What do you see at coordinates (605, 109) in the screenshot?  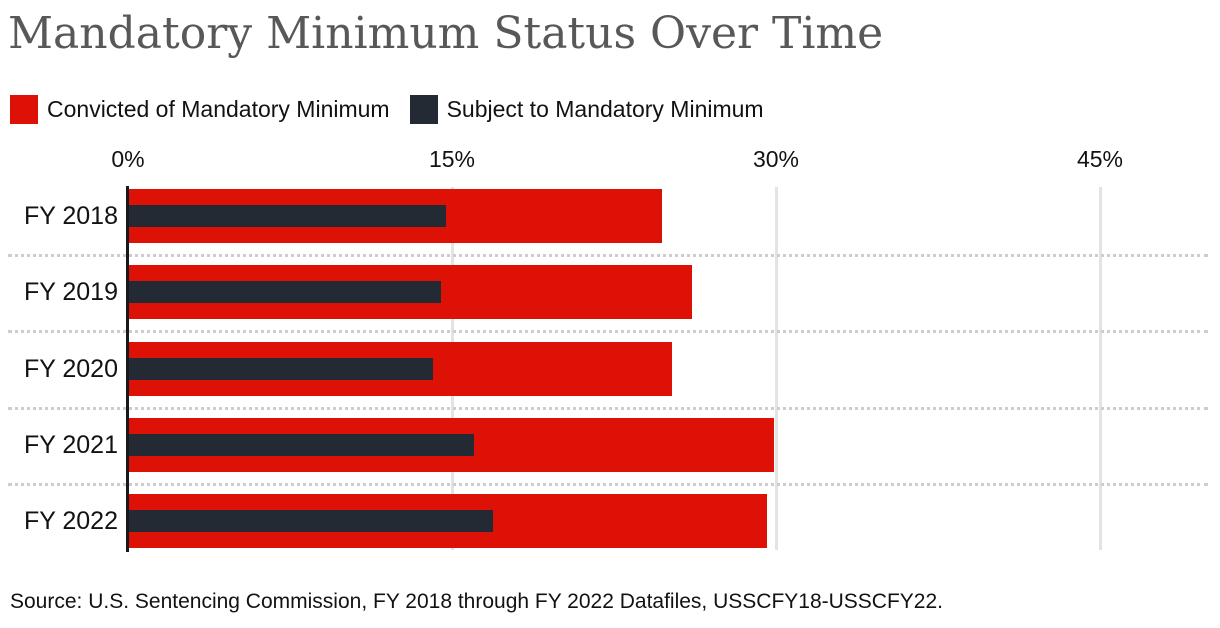 I see `legend-label-subject: Subject to Mandatory Minimum` at bounding box center [605, 109].